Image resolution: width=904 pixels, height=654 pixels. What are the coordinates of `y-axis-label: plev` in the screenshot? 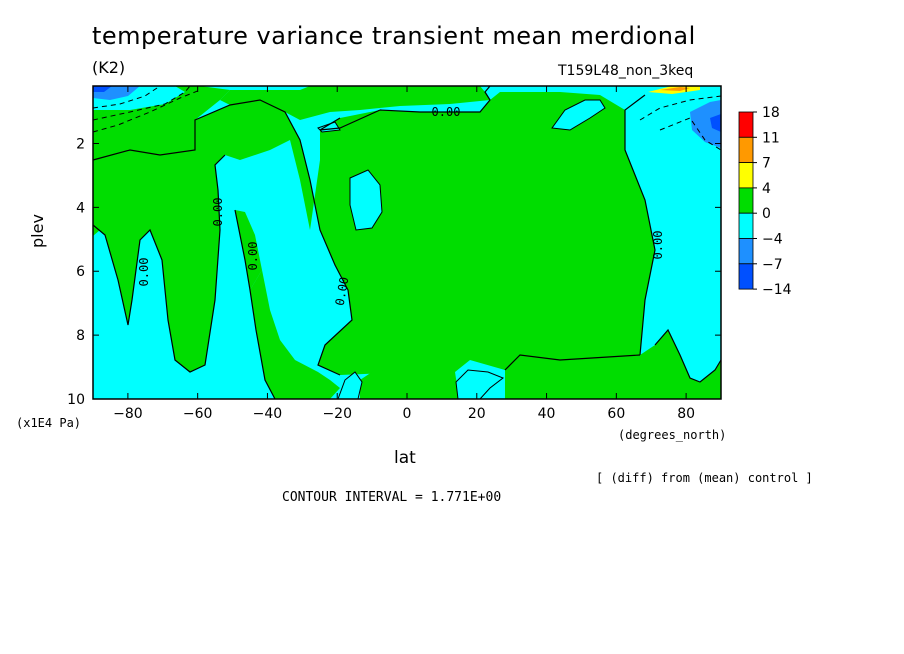 It's located at (37, 231).